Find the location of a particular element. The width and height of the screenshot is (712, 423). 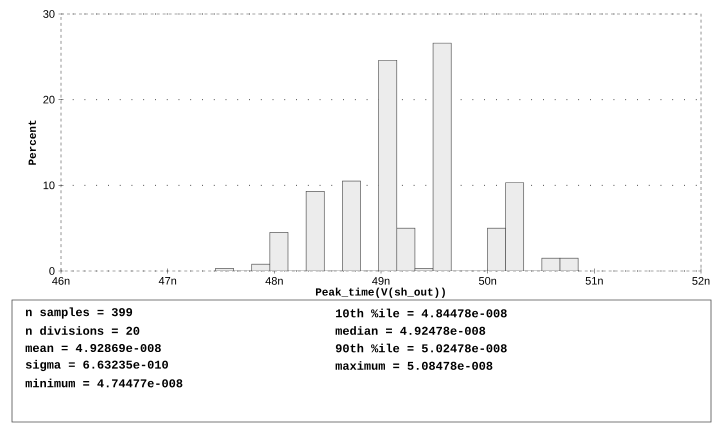

x-tick-label: 52n is located at coordinates (701, 281).